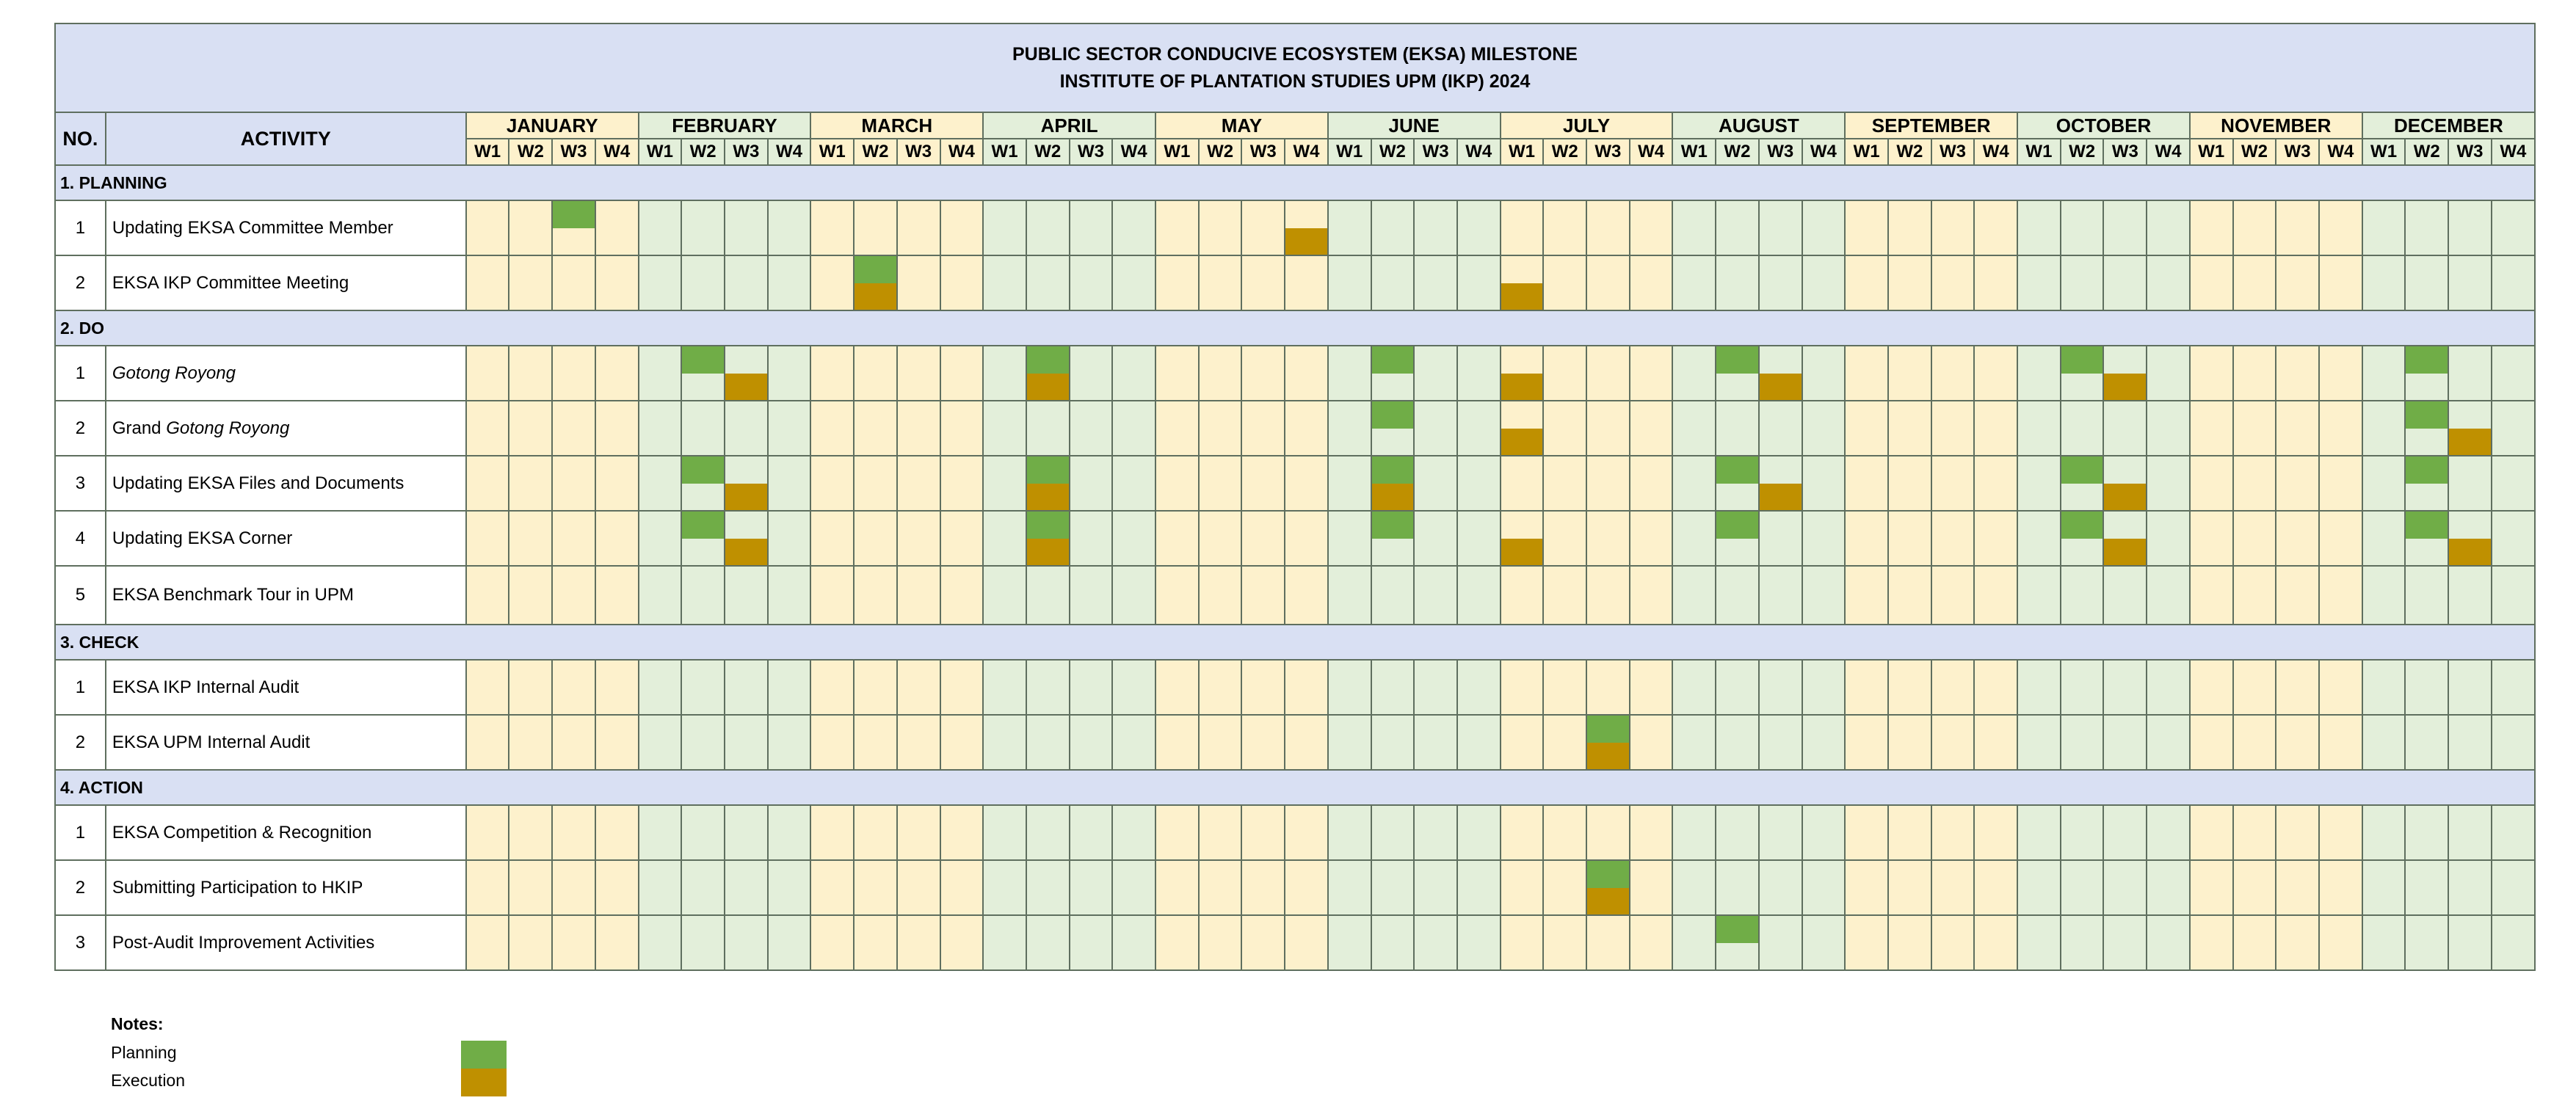 Image resolution: width=2576 pixels, height=1117 pixels. I want to click on legend-planning-label: Planning, so click(144, 1052).